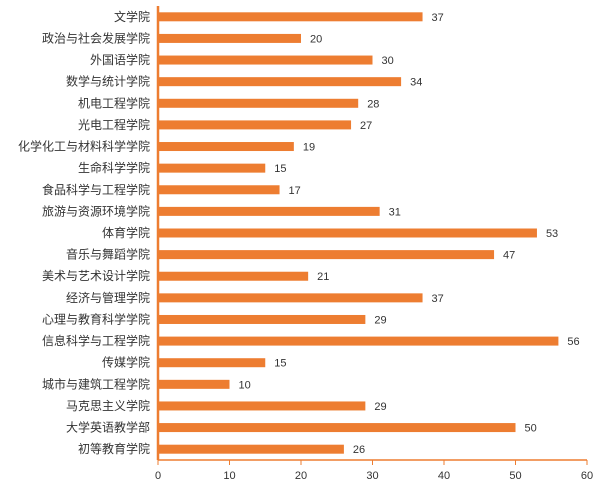 The height and width of the screenshot is (487, 595). Describe the element at coordinates (108, 81) in the screenshot. I see `category-label: 数学与统计学院` at that location.